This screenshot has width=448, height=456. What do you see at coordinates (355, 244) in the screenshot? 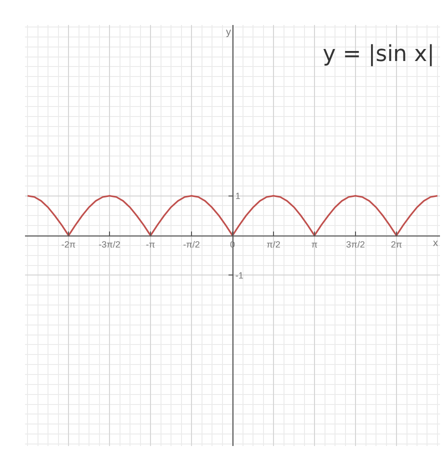
I see `x-tick-label: 3π/2` at bounding box center [355, 244].